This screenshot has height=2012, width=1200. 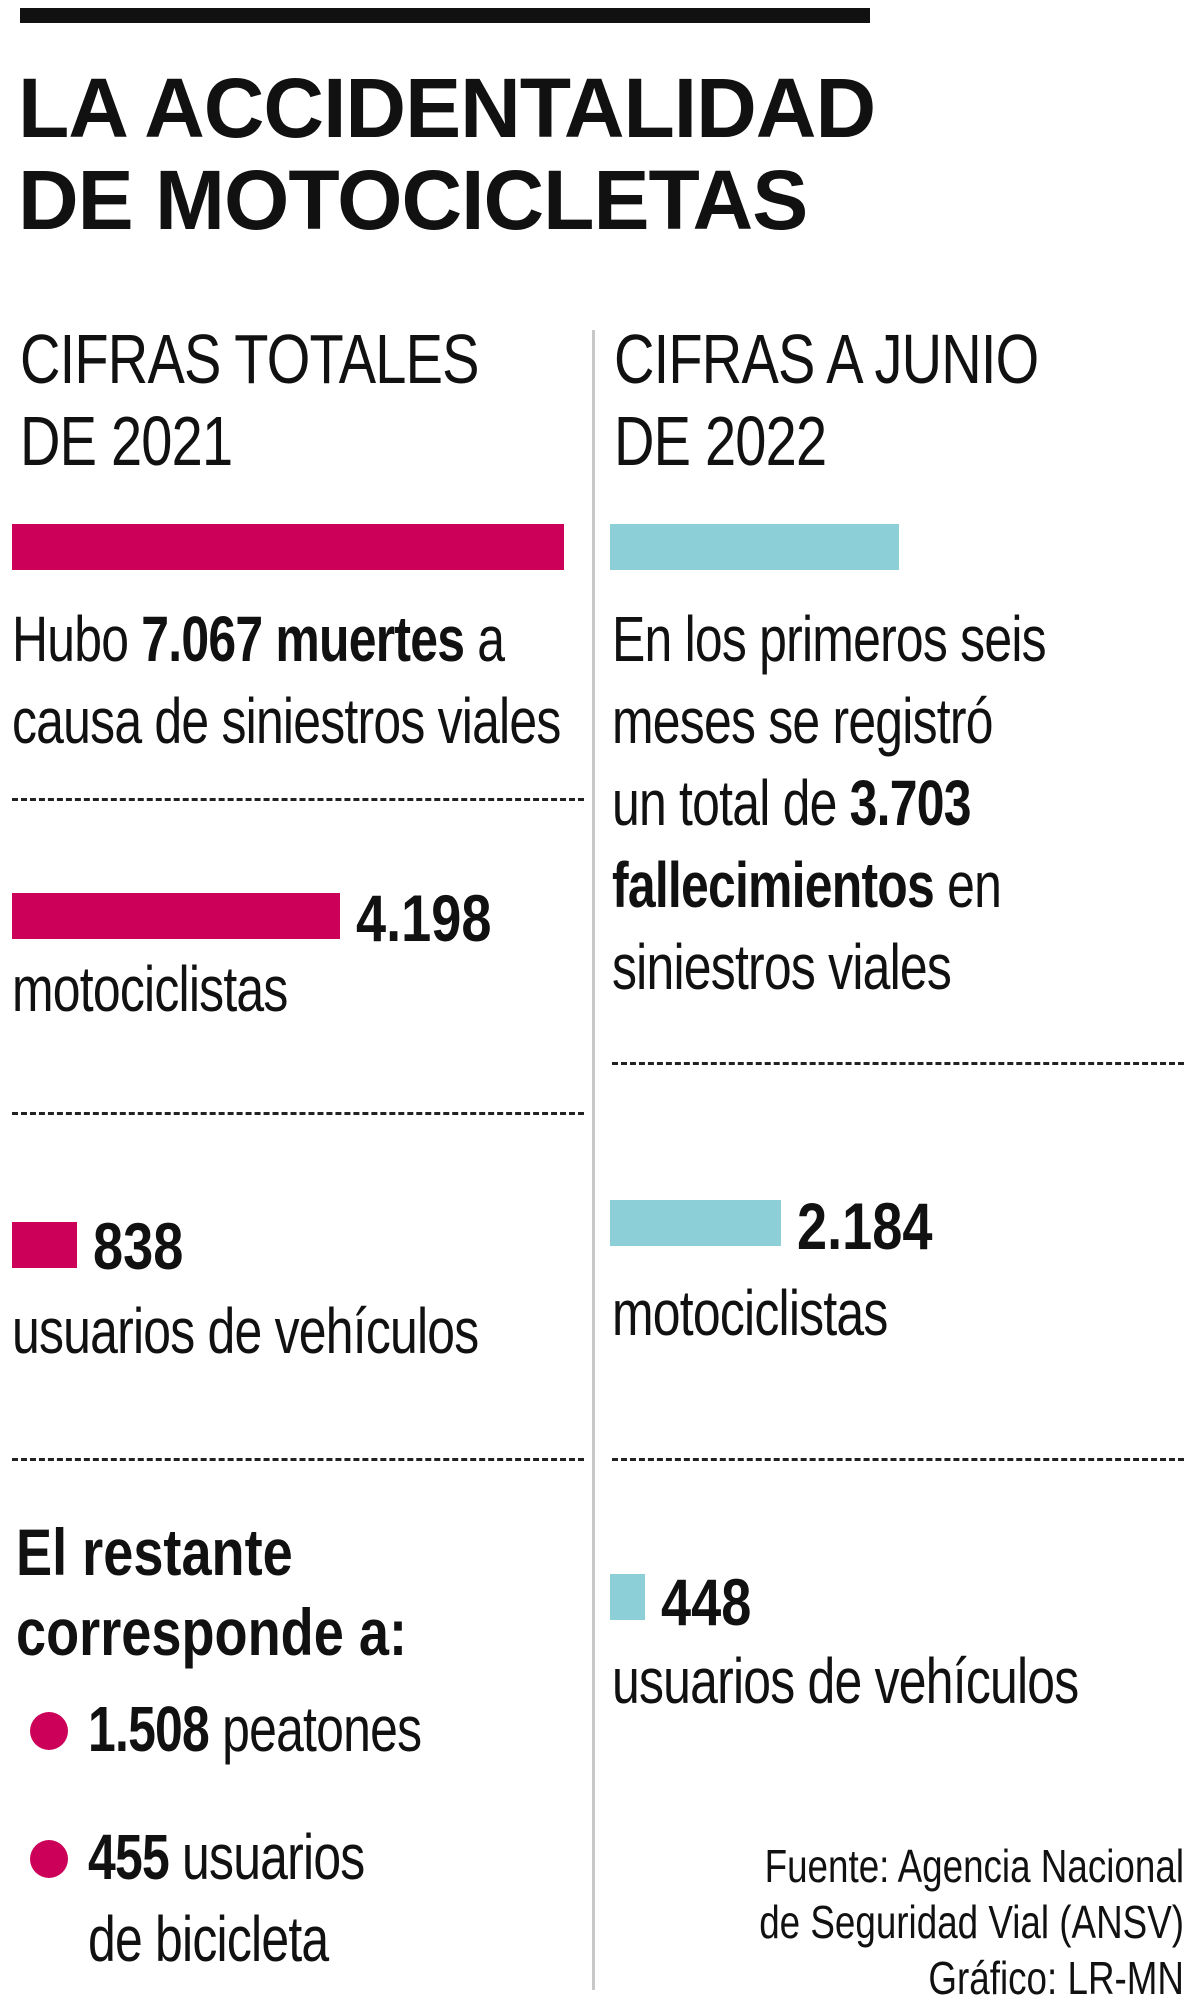 I want to click on title-line-1: LA ACCIDENTALIDAD, so click(x=447, y=108).